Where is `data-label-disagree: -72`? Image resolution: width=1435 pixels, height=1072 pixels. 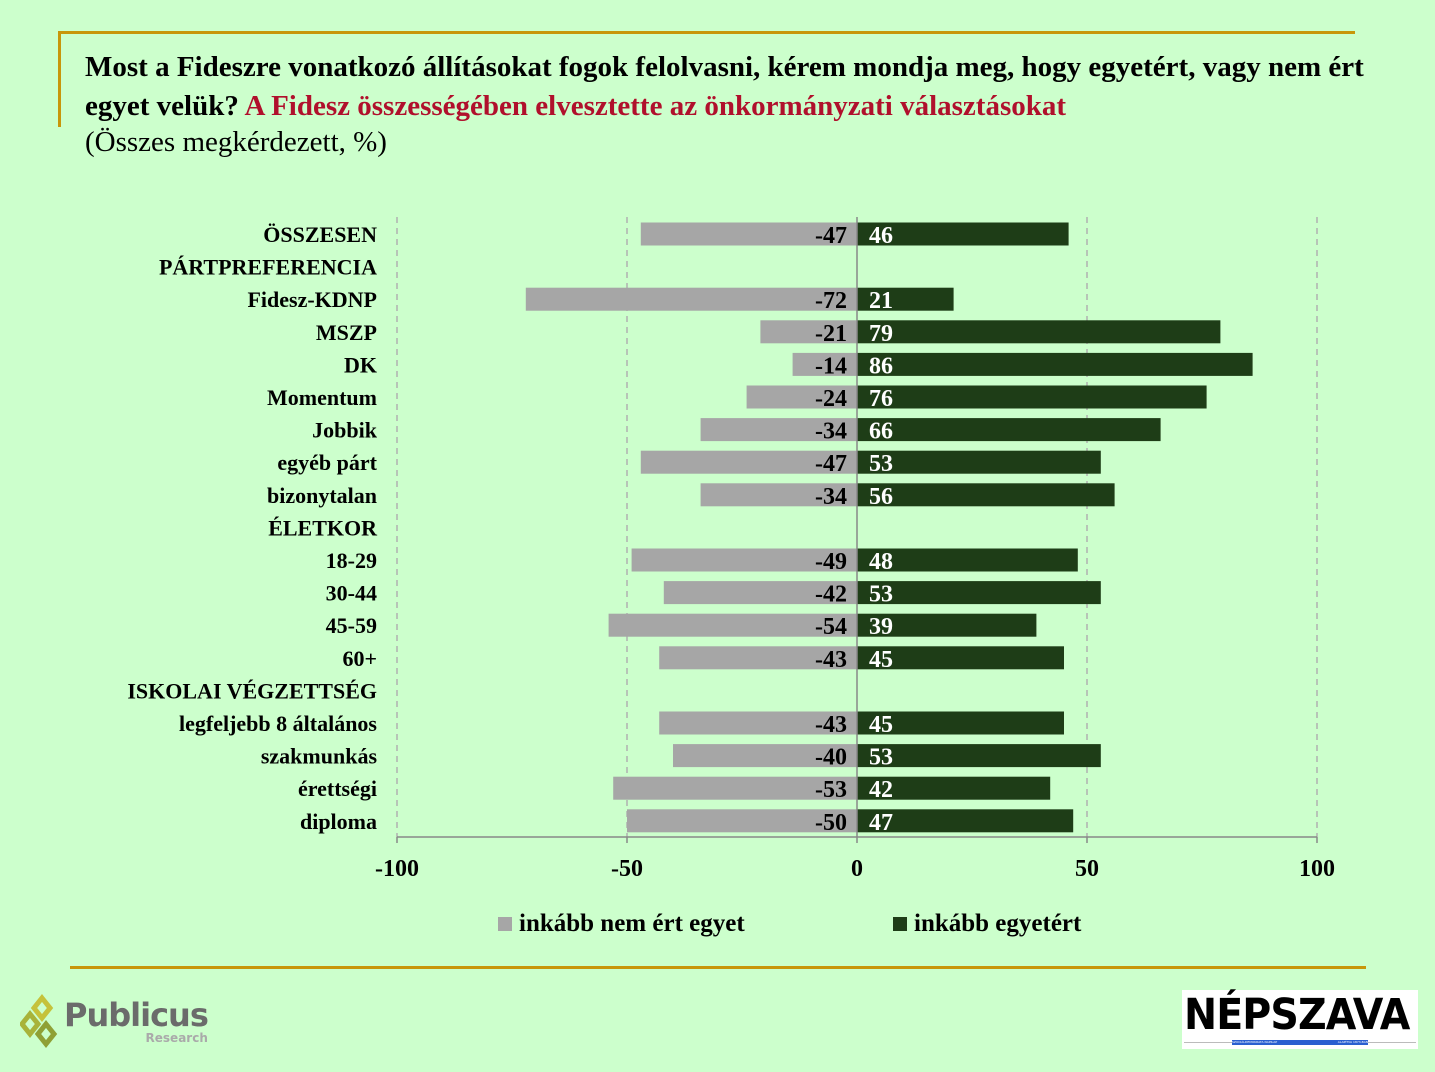 data-label-disagree: -72 is located at coordinates (831, 301).